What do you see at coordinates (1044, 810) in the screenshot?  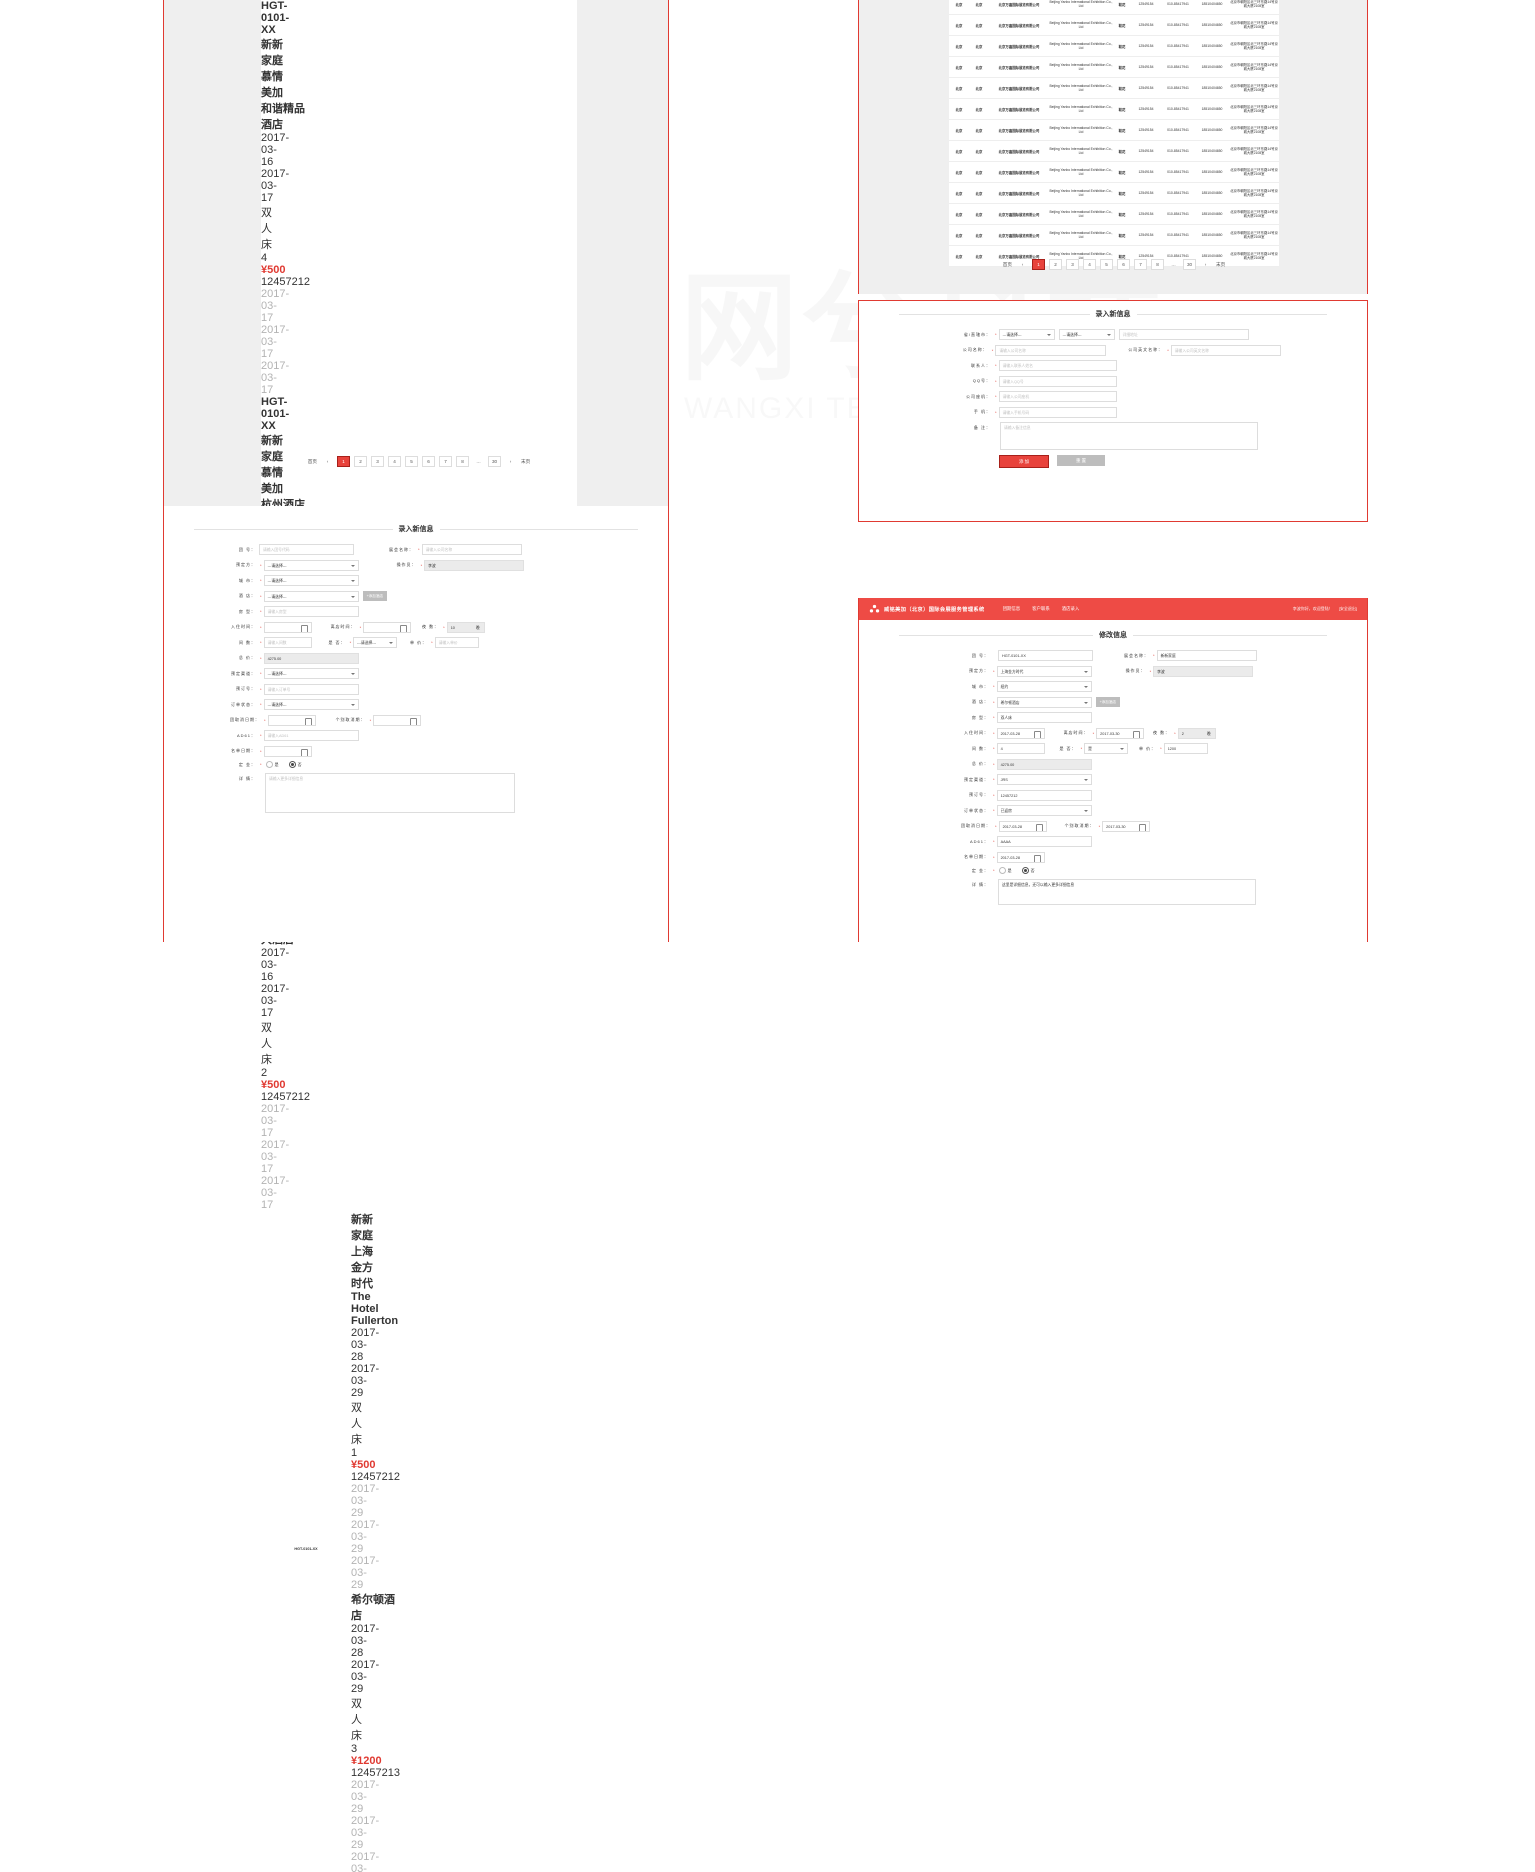 I see `order-status-select: 已返房` at bounding box center [1044, 810].